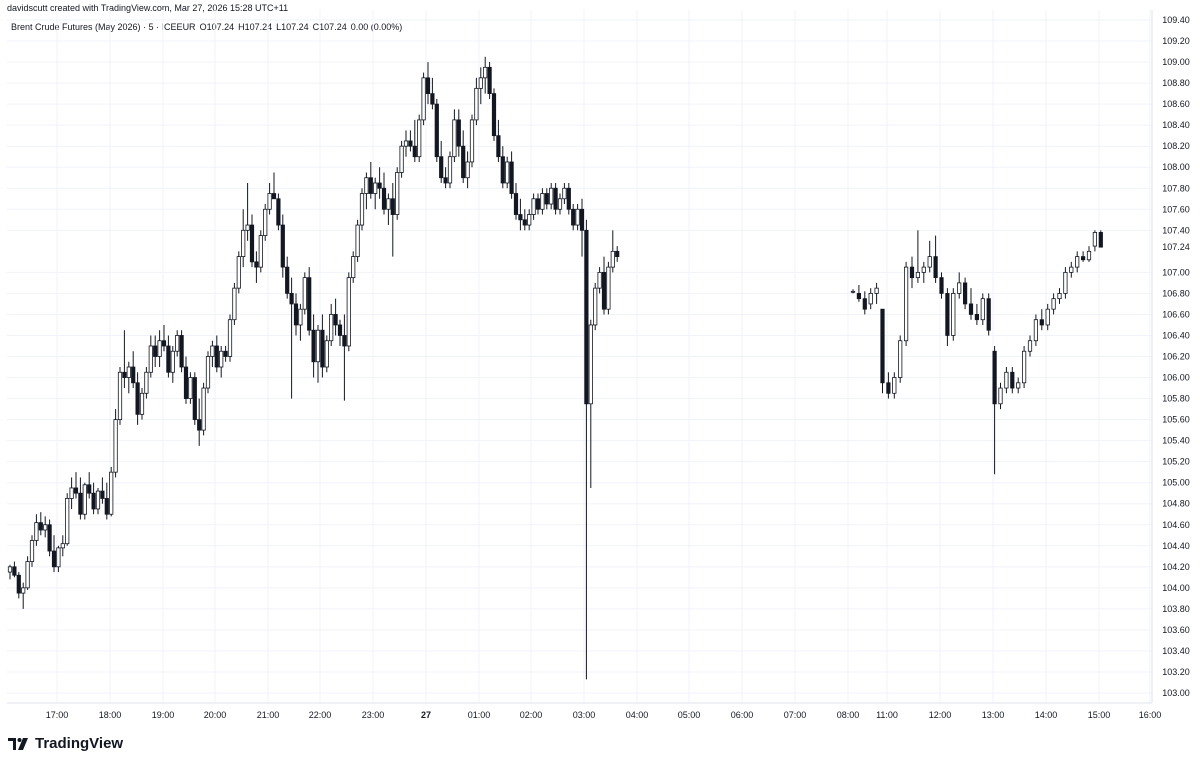 This screenshot has height=764, width=1200. I want to click on x-tick-label: 21:00, so click(268, 715).